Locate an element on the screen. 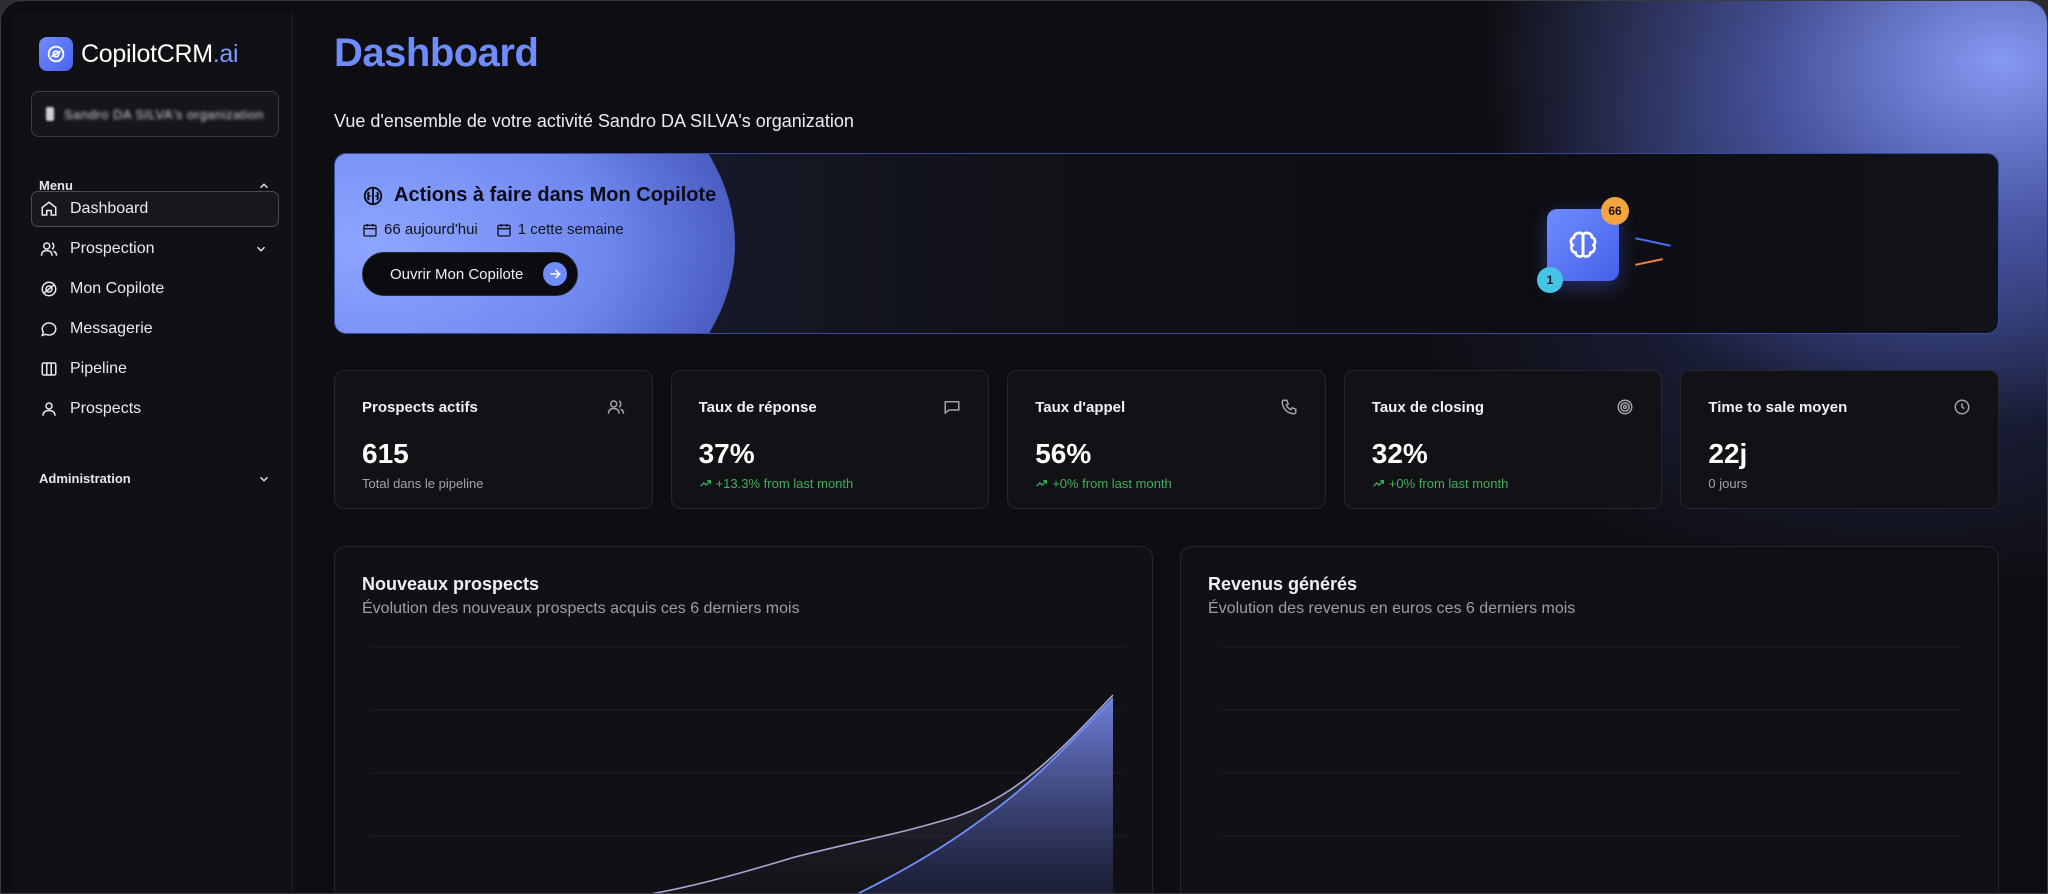  chart-title: Nouveaux prospects is located at coordinates (451, 584).